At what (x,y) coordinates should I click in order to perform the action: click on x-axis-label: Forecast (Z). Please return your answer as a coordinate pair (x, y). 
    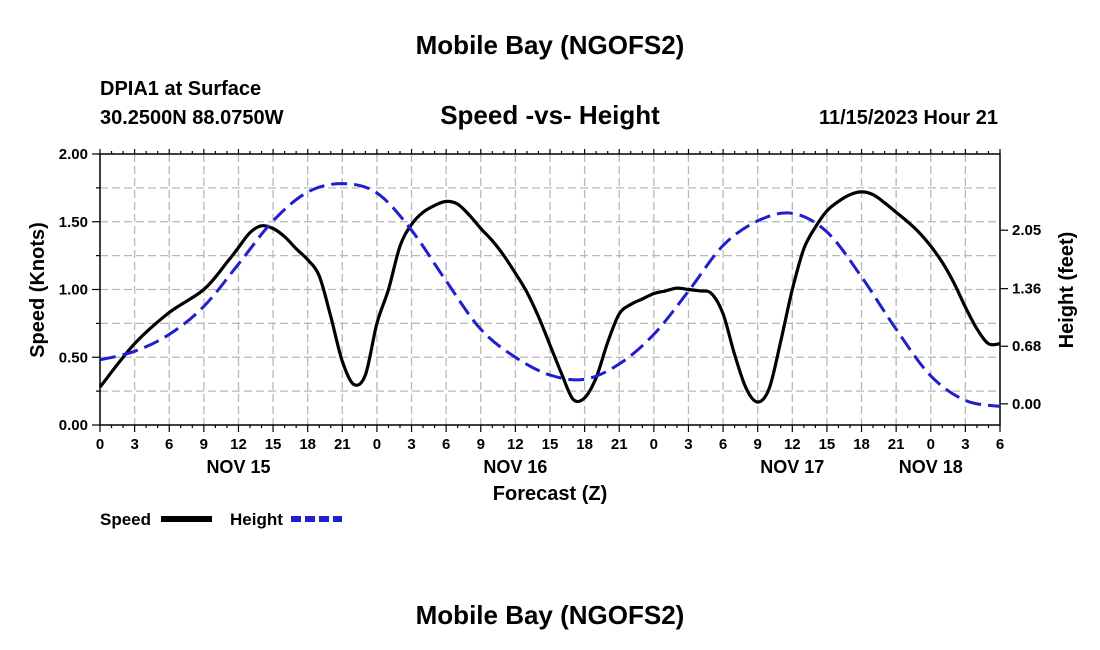
    Looking at the image, I should click on (550, 494).